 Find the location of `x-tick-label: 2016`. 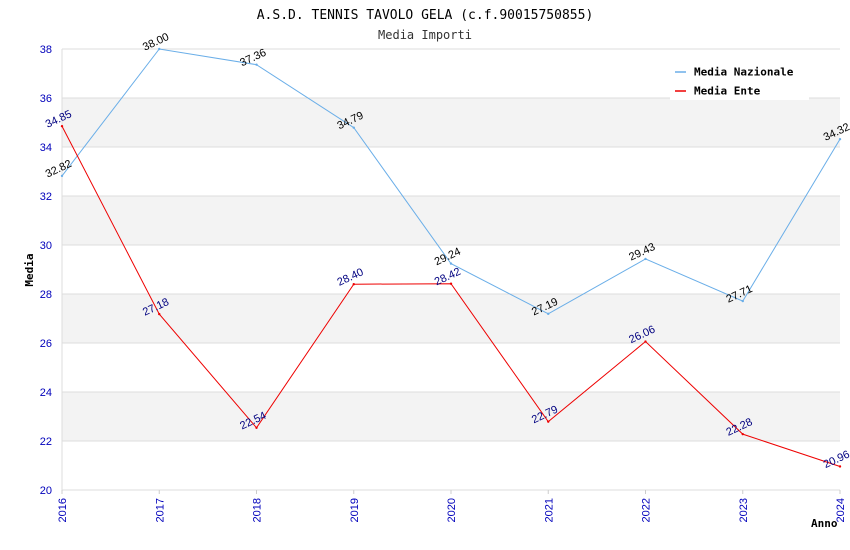

x-tick-label: 2016 is located at coordinates (63, 510).